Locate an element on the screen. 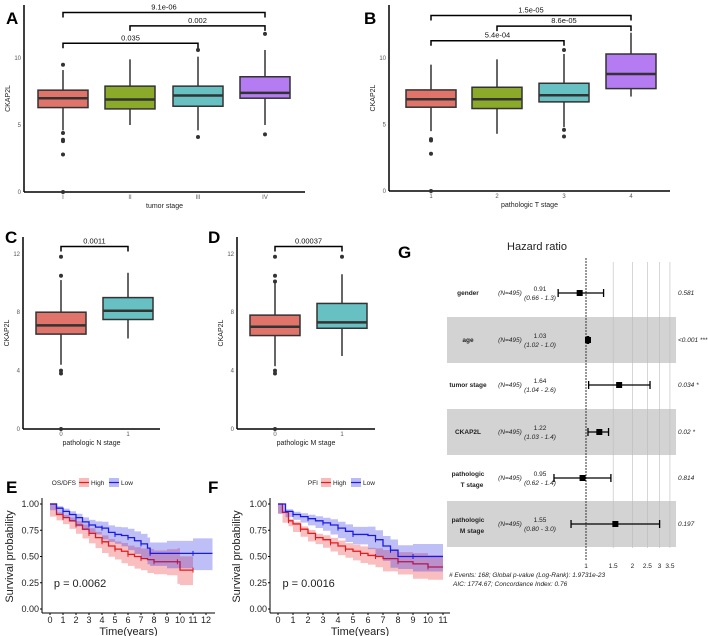 Image resolution: width=708 pixels, height=636 pixels. row-label: pathologic is located at coordinates (468, 520).